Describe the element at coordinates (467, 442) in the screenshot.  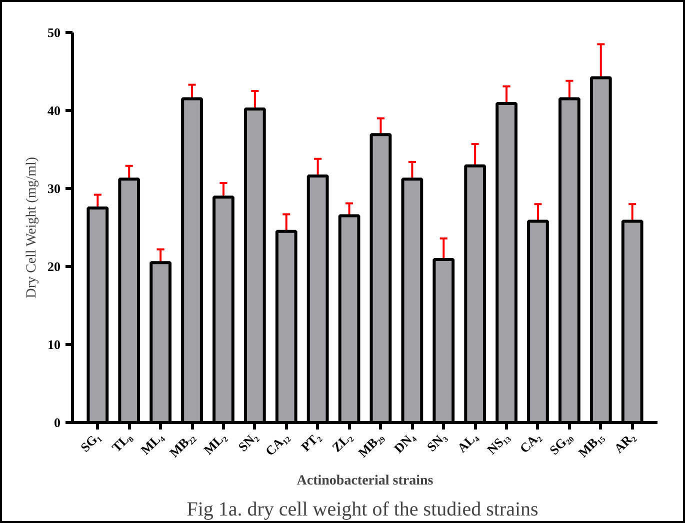
I see `x-tick-label: AL₄` at that location.